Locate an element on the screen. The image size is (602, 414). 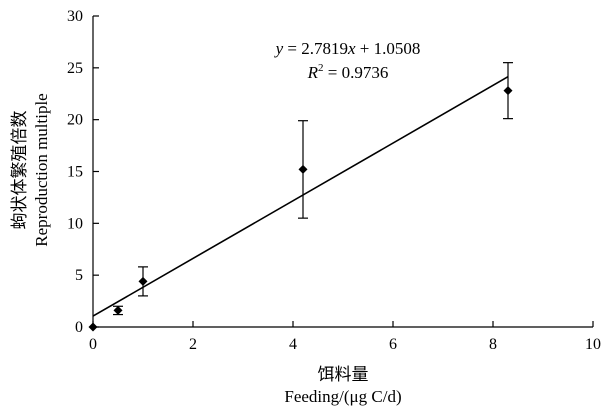
y-tick-label: 15 is located at coordinates (75, 172).